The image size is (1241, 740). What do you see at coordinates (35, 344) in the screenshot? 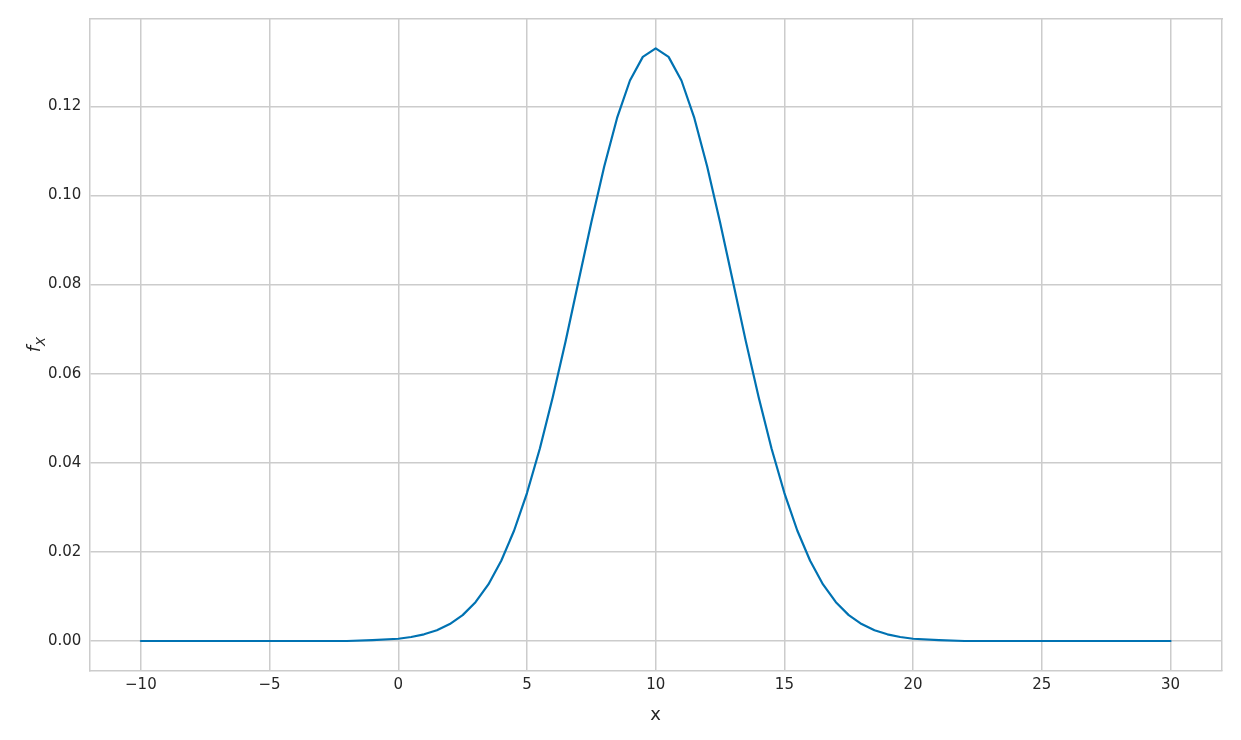
I see `y-axis-title: fX` at bounding box center [35, 344].